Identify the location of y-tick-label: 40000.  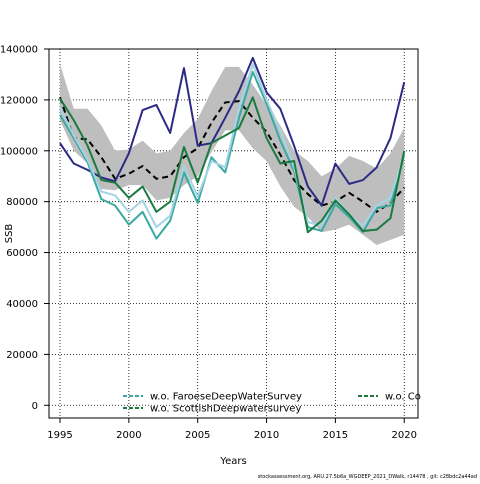
(22, 304).